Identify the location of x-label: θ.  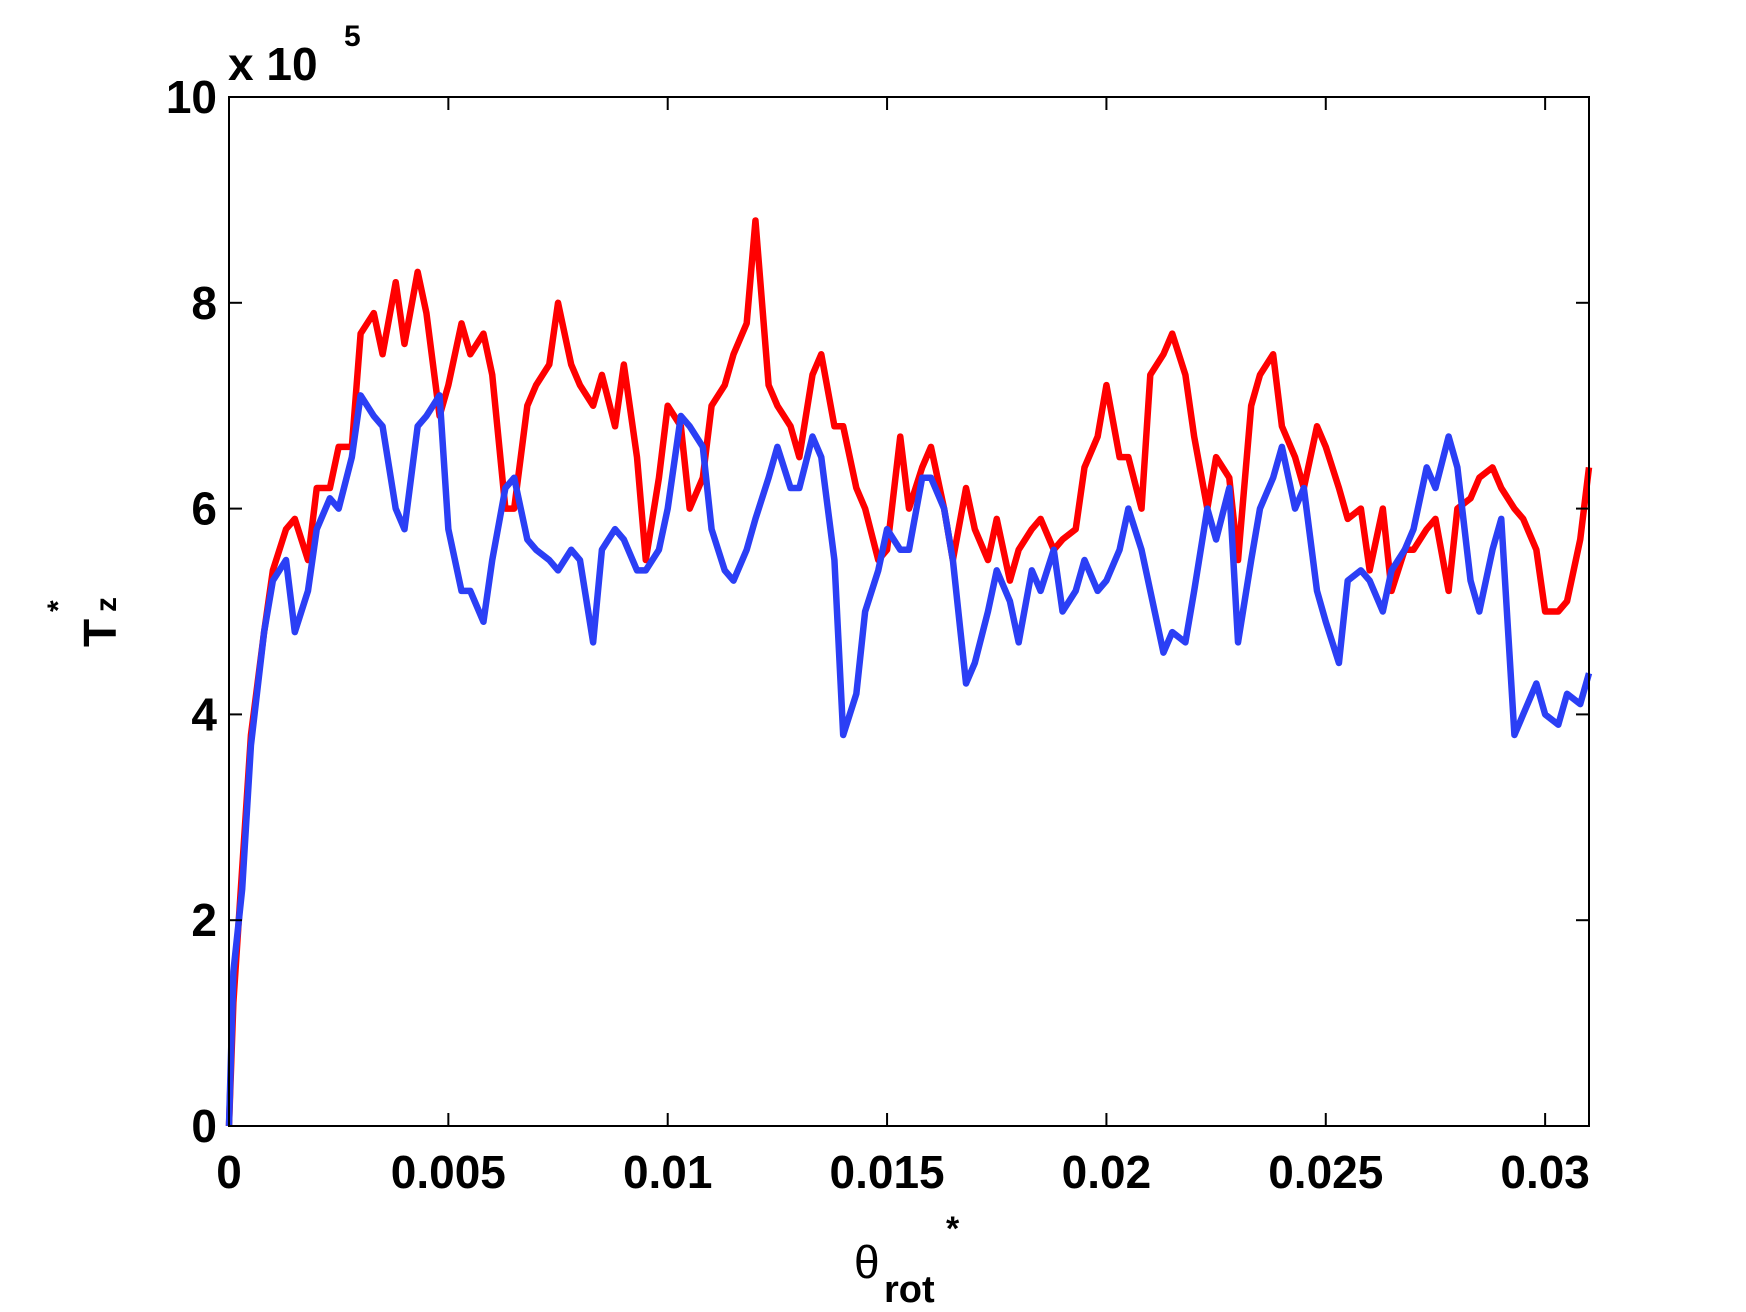
(867, 1262).